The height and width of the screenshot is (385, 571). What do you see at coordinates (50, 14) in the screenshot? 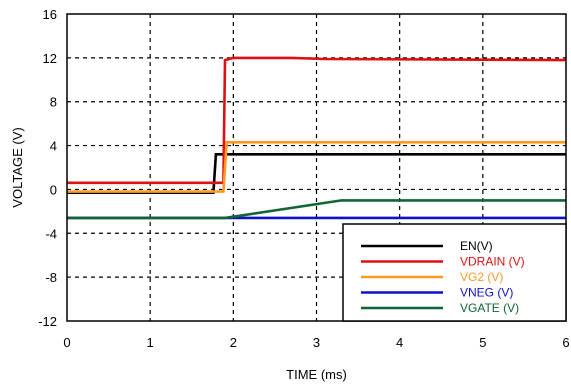
I see `y-tick-label: 16` at bounding box center [50, 14].